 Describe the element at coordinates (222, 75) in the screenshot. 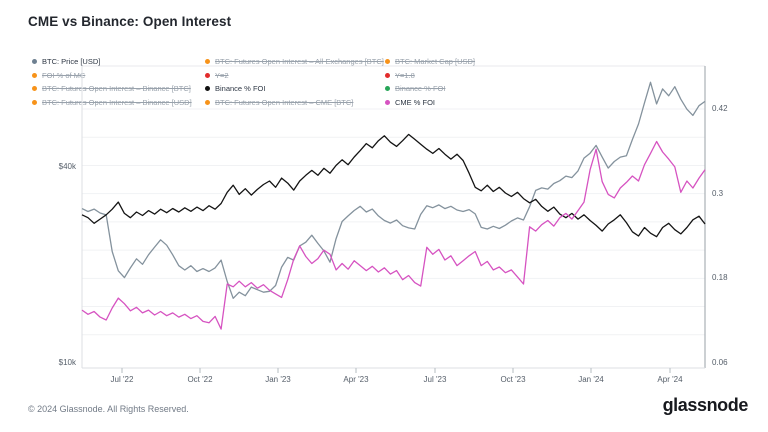

I see `legend-item-label: Y=2` at that location.